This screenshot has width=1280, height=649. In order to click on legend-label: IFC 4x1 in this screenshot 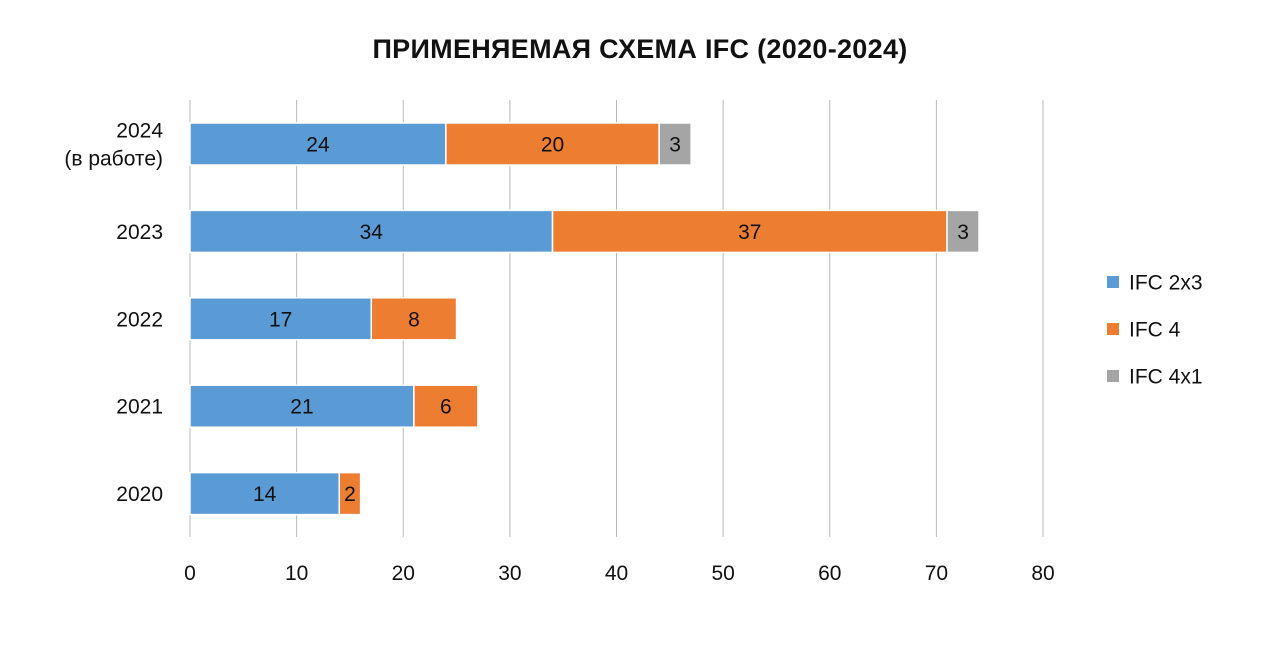, I will do `click(1166, 377)`.